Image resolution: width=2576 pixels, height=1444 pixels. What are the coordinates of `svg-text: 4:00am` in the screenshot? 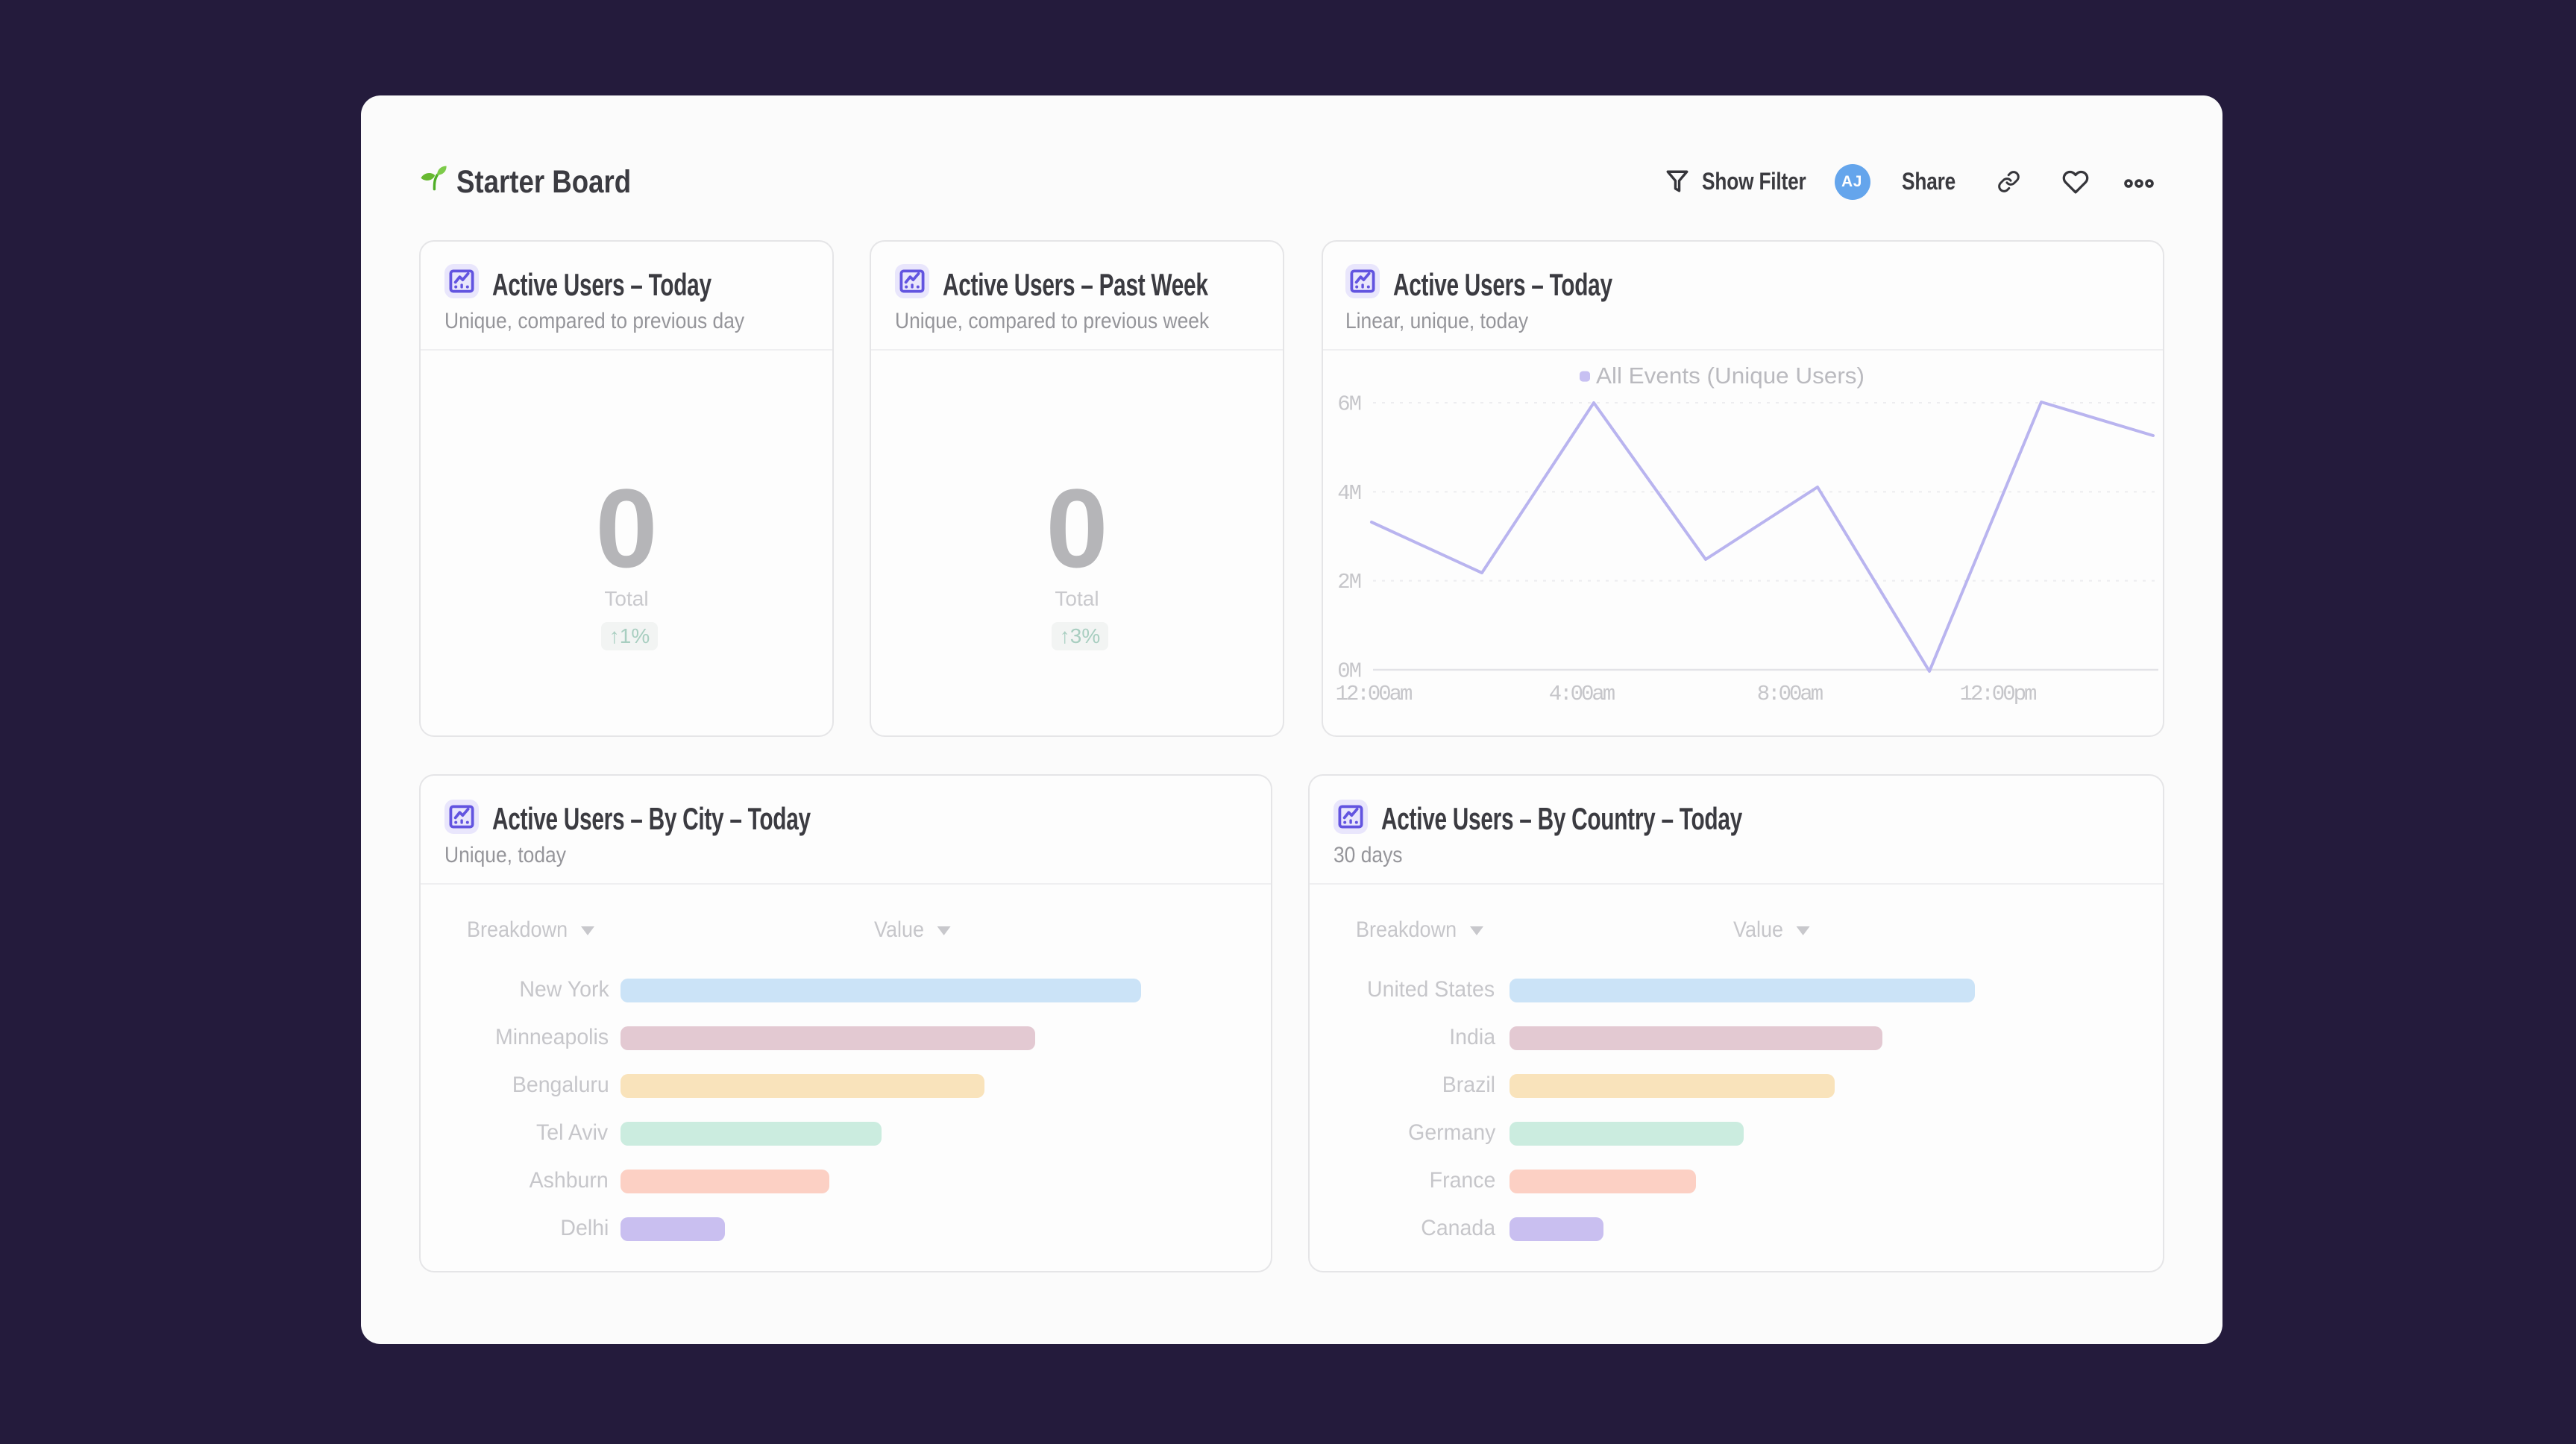 It's located at (1581, 694).